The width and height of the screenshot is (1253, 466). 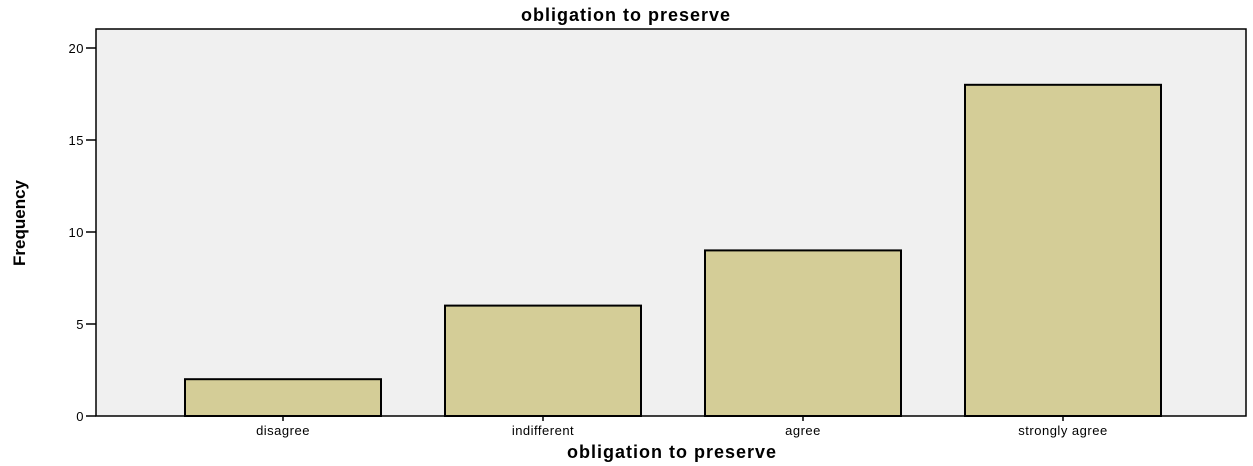 What do you see at coordinates (76, 232) in the screenshot?
I see `y-tick-label: 10` at bounding box center [76, 232].